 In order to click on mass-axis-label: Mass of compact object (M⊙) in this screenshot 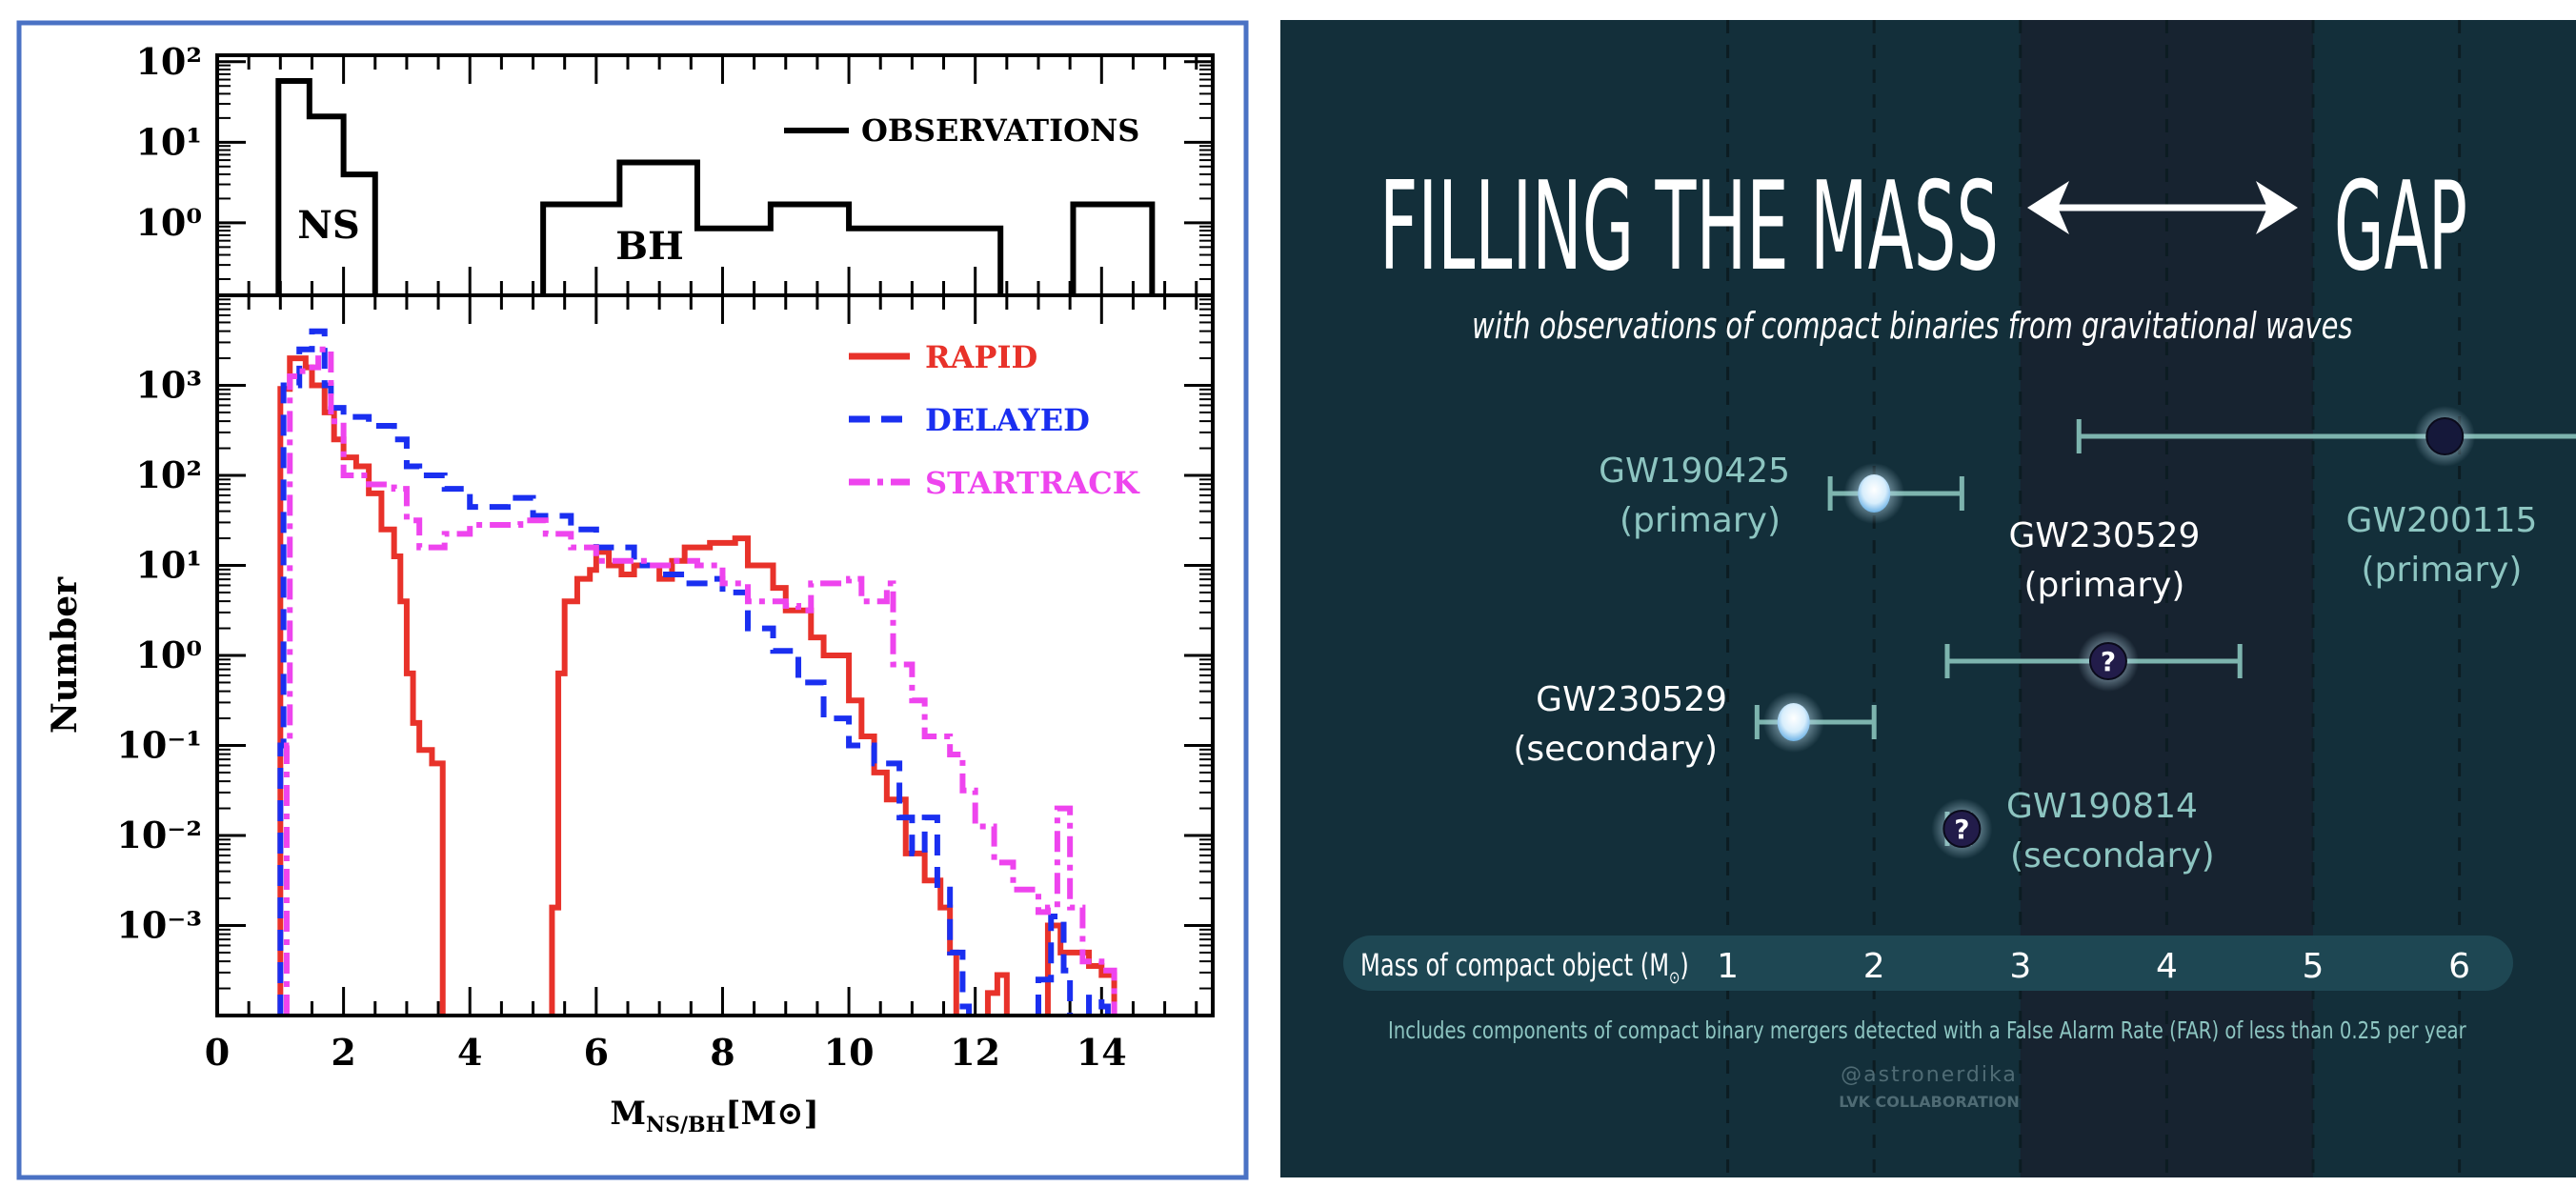, I will do `click(1524, 968)`.